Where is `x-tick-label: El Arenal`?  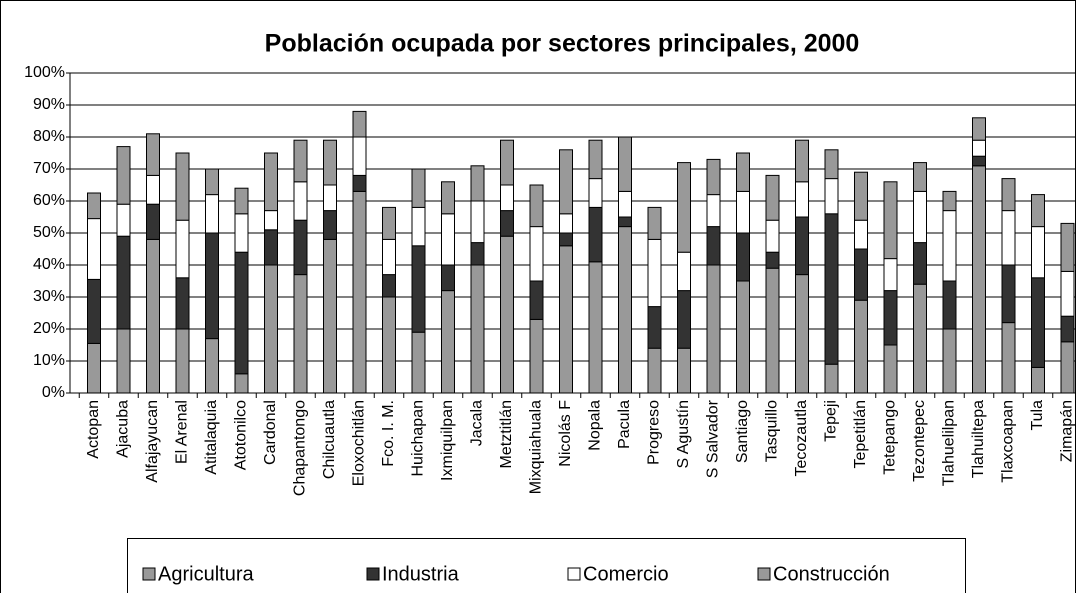
x-tick-label: El Arenal is located at coordinates (182, 432).